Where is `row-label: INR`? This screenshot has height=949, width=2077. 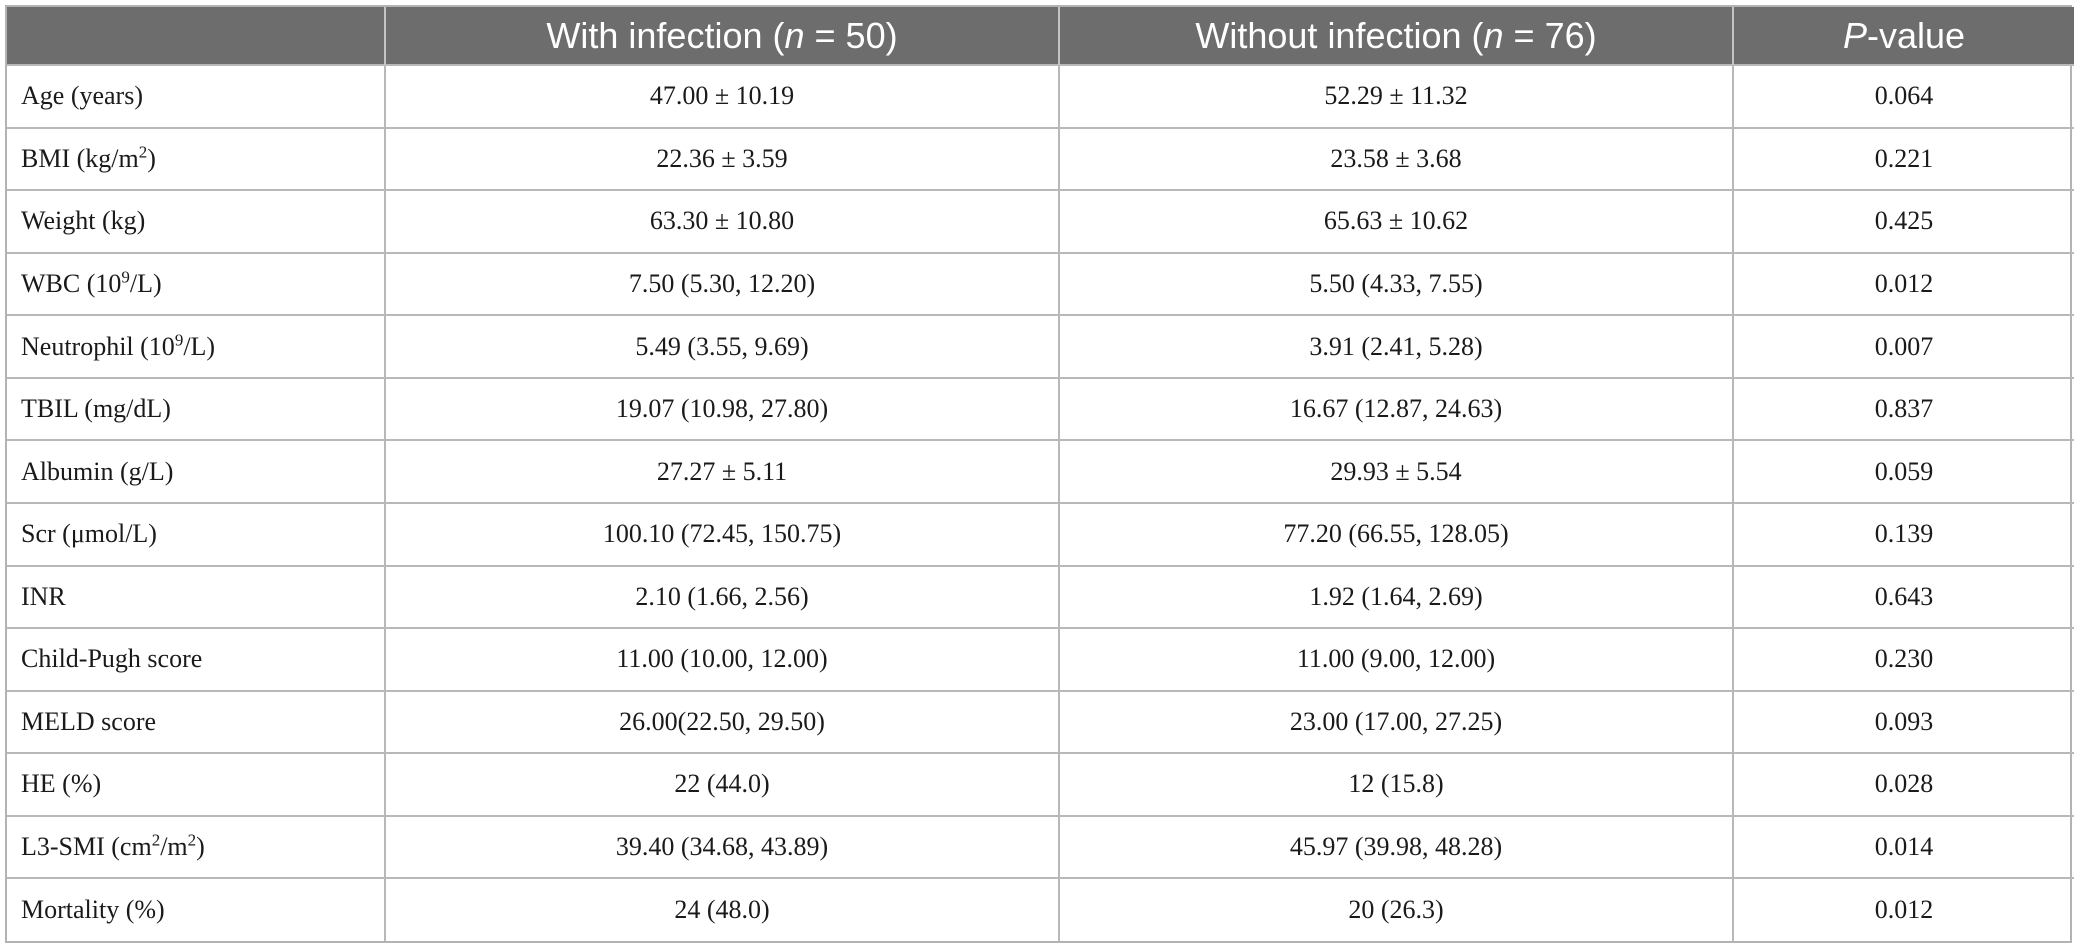
row-label: INR is located at coordinates (196, 597).